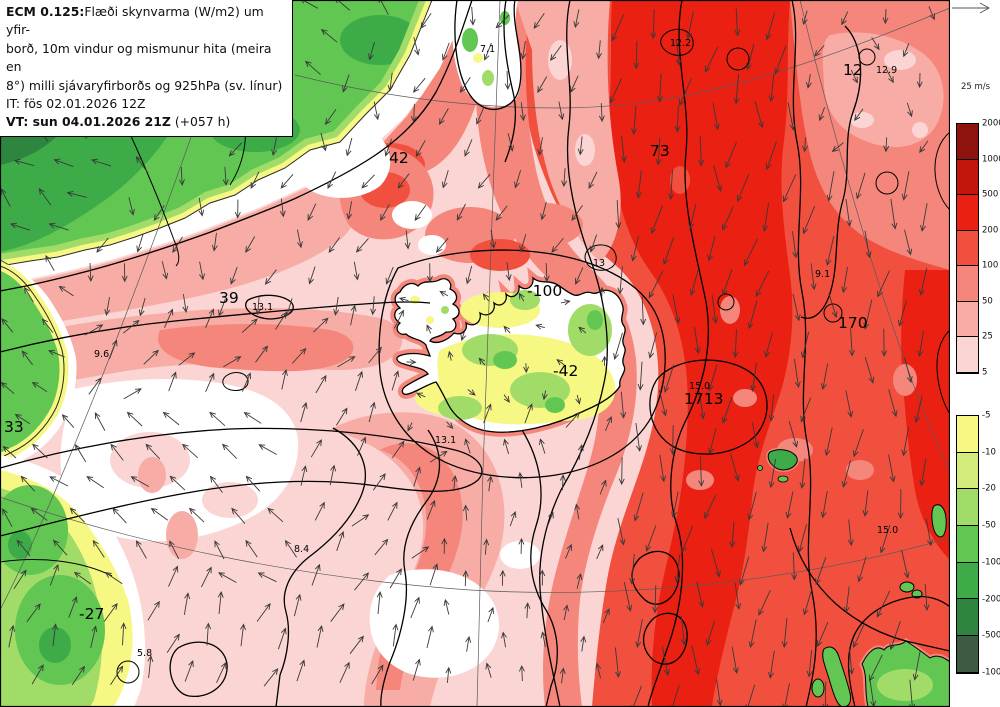 This screenshot has height=707, width=1000. I want to click on contour-label: 15.0, so click(699, 386).